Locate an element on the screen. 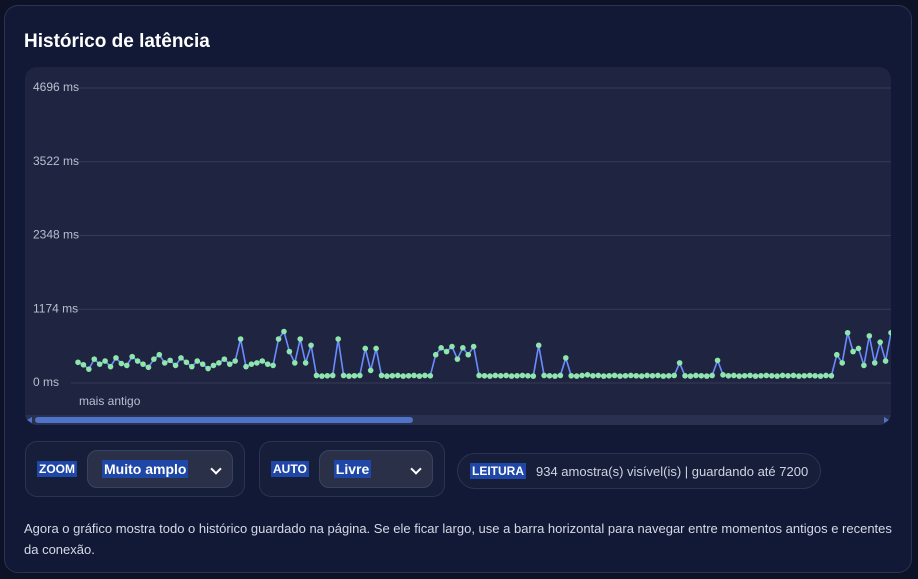  control-label: AUTO is located at coordinates (290, 469).